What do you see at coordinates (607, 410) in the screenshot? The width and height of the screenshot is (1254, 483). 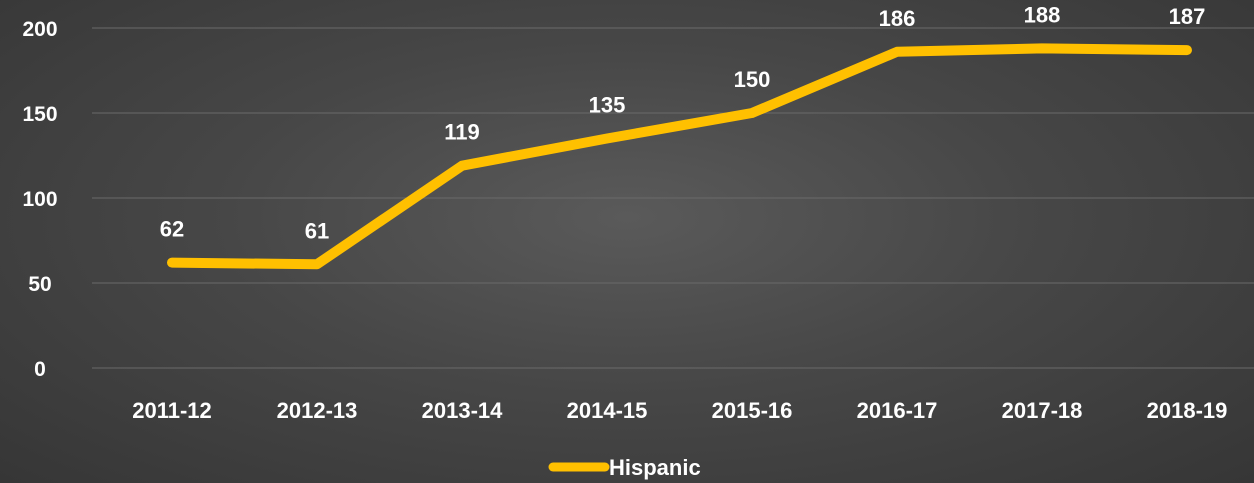 I see `x-tick-label: 2014-15` at bounding box center [607, 410].